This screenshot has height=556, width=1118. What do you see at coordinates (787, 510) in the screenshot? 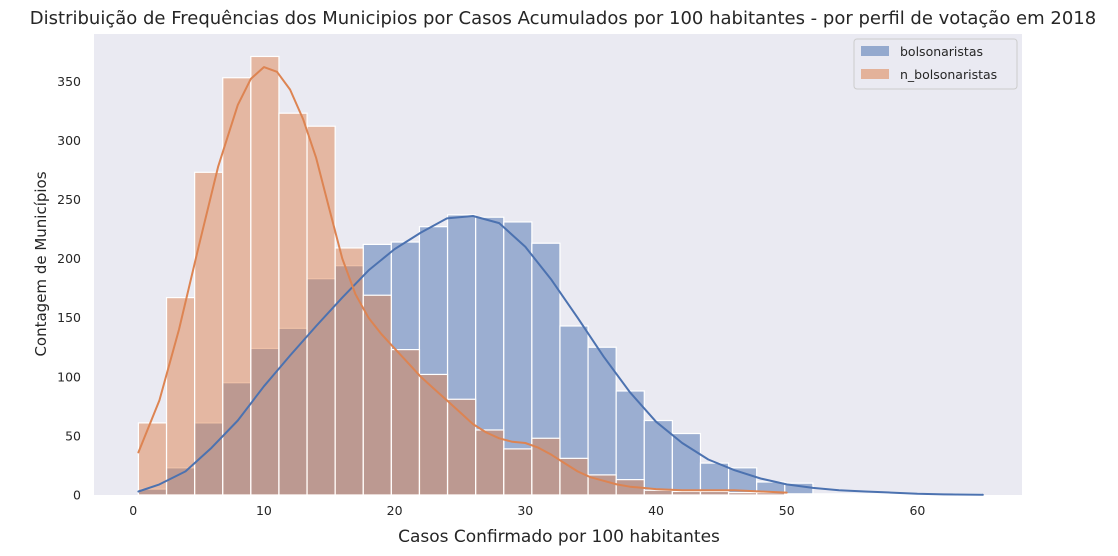
I see `x-tick-label: 50` at bounding box center [787, 510].